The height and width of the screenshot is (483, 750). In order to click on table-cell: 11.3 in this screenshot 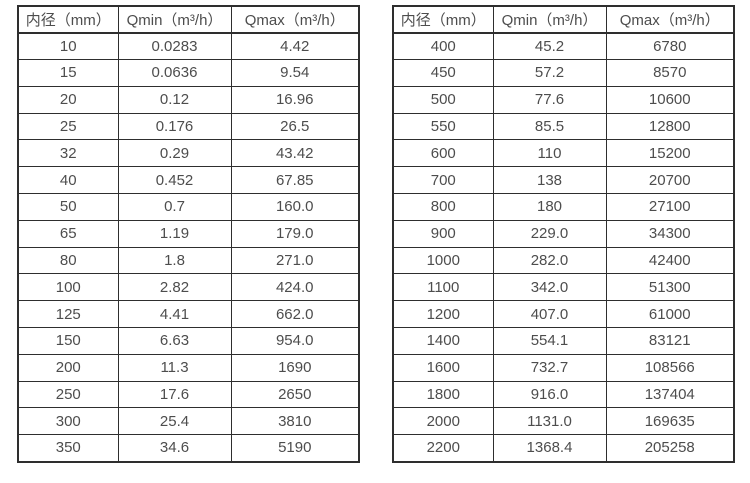, I will do `click(174, 367)`.